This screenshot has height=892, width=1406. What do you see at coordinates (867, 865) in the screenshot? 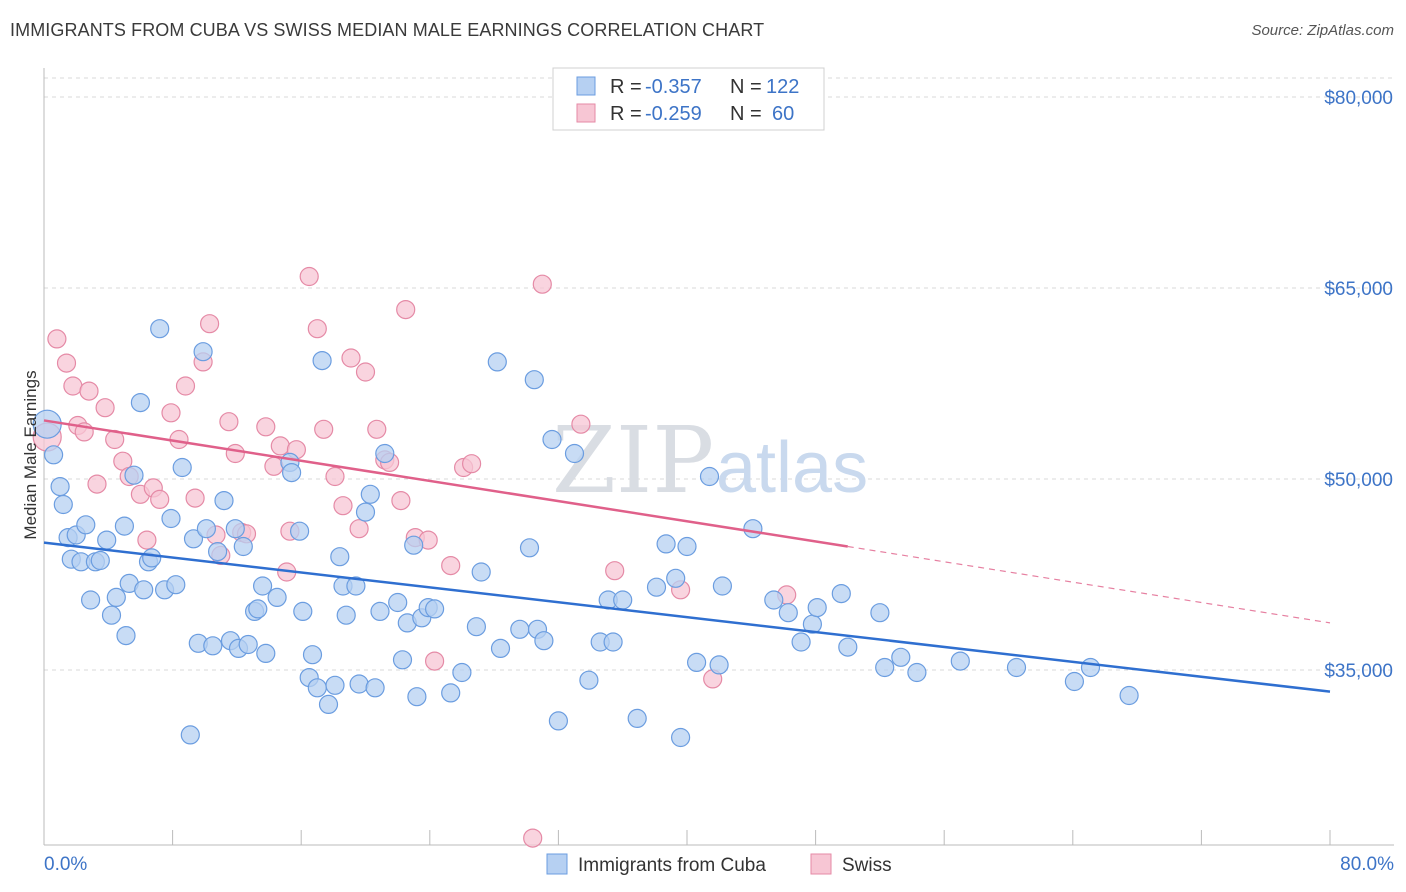
I see `bottom-legend-label-swiss: Swiss` at bounding box center [867, 865].